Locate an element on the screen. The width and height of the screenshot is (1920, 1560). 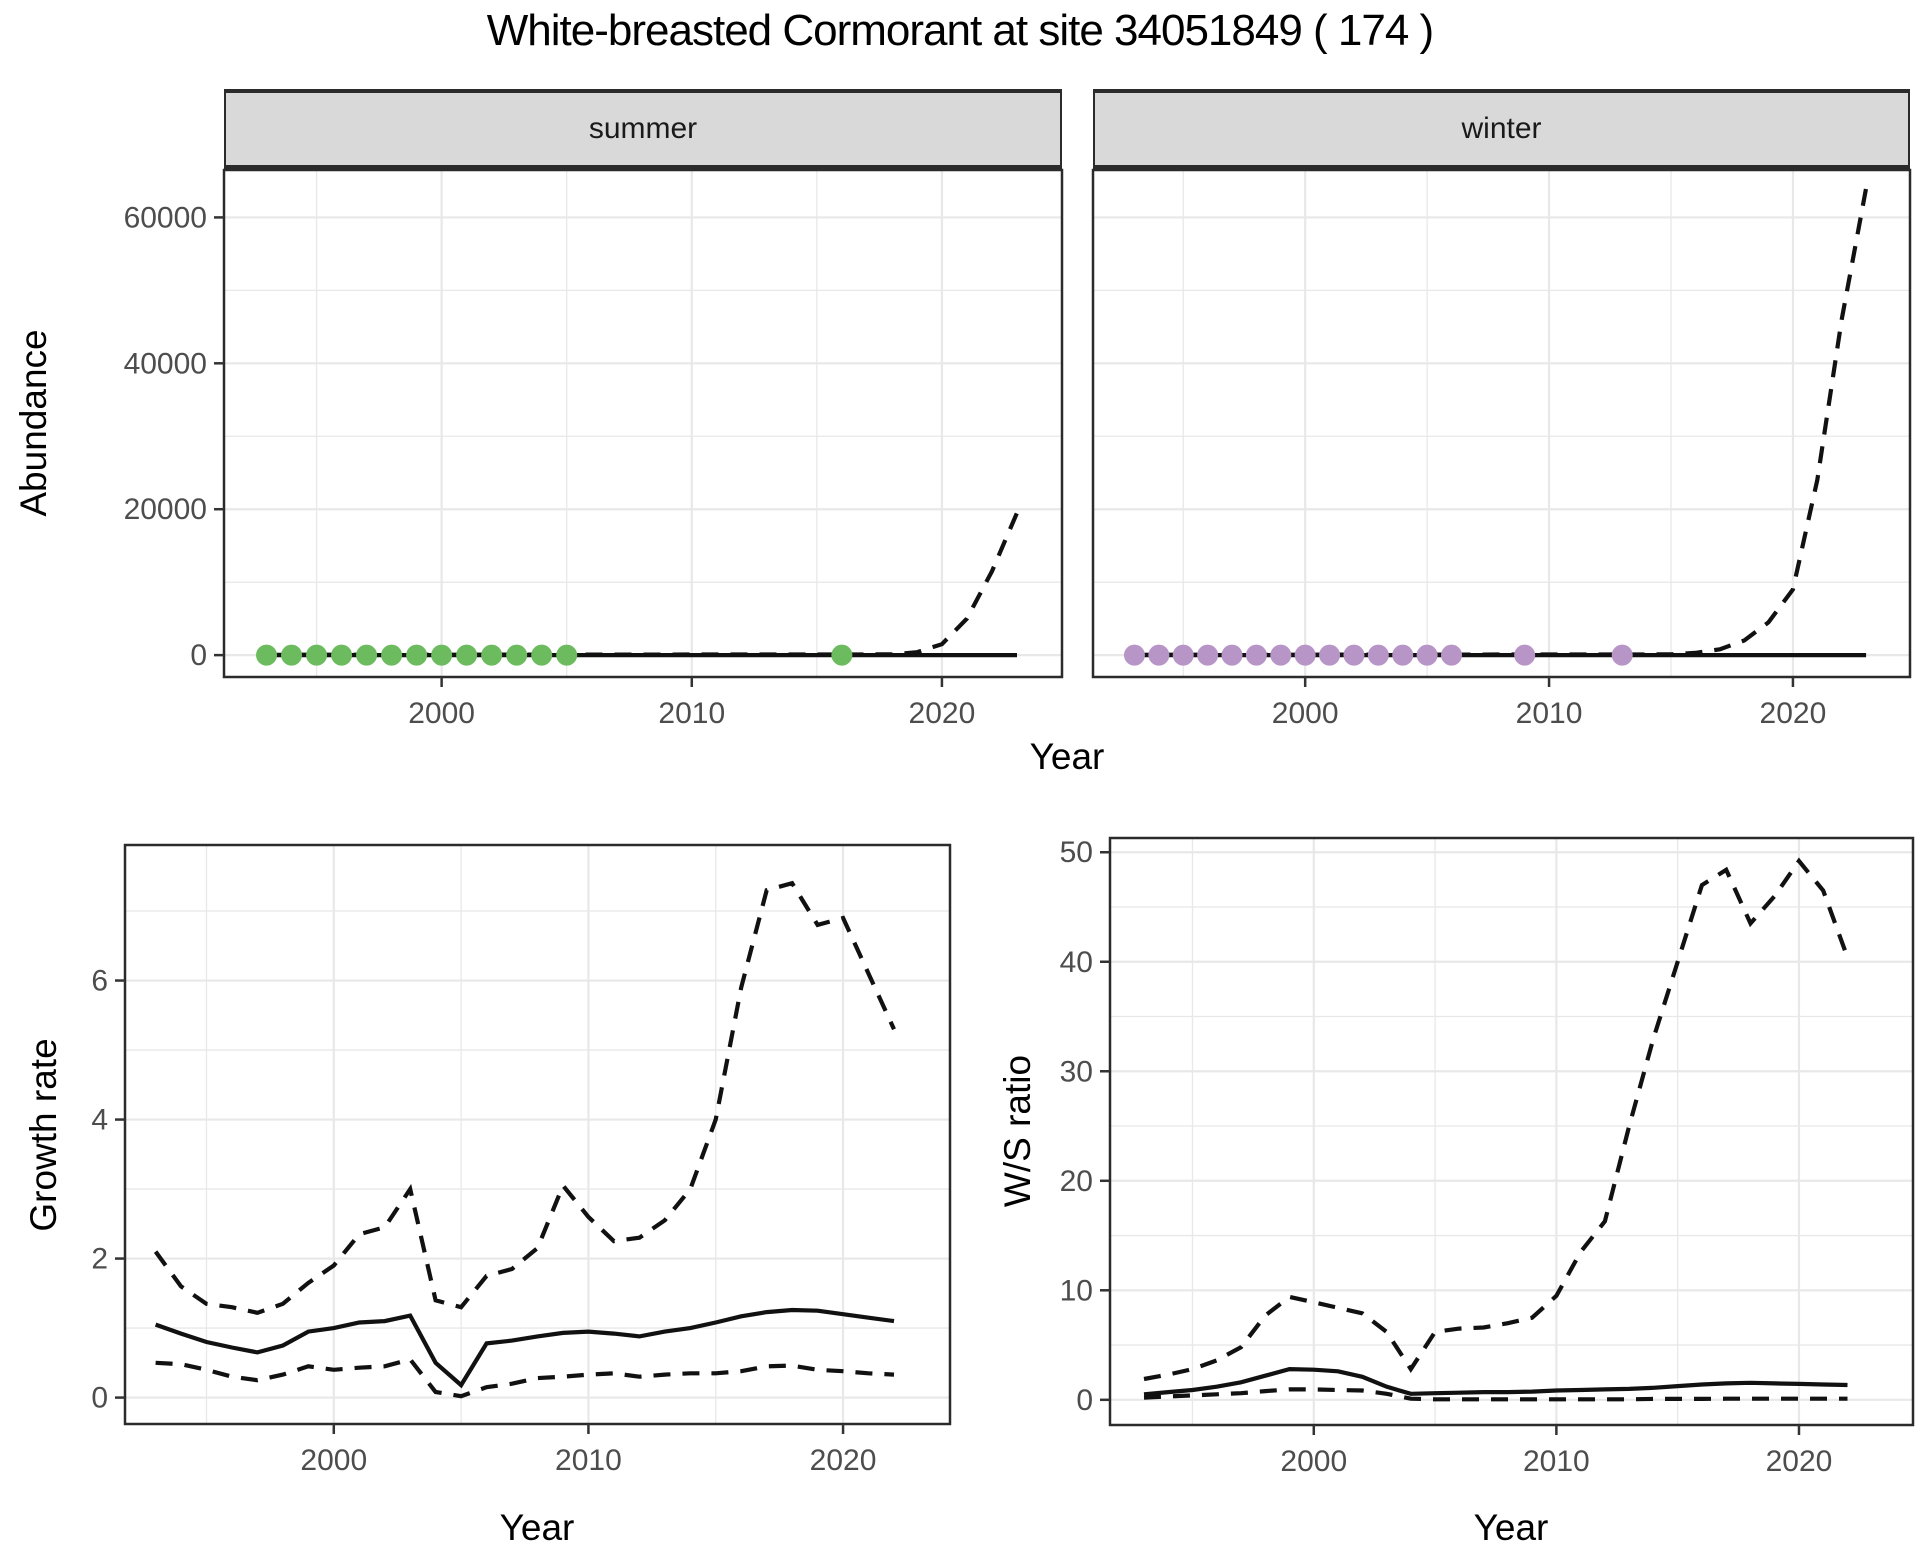
y-axis-title-ws-ratio: W/S ratio is located at coordinates (1017, 1131).